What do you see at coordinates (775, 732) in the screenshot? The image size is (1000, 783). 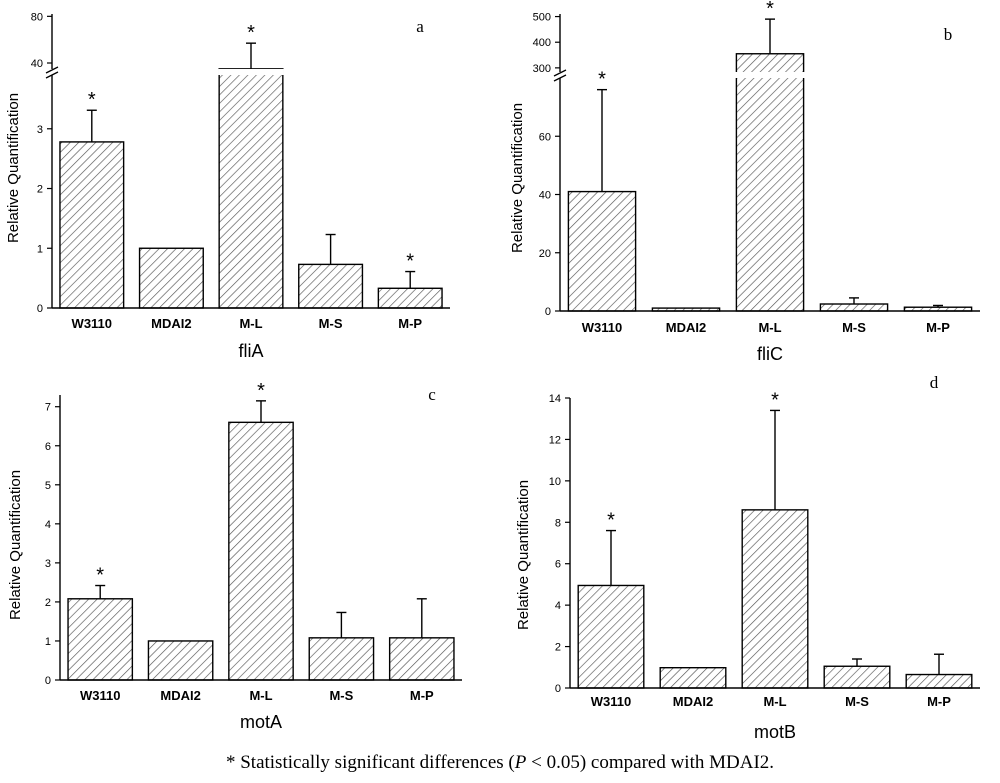 I see `x-axis-label: motB` at bounding box center [775, 732].